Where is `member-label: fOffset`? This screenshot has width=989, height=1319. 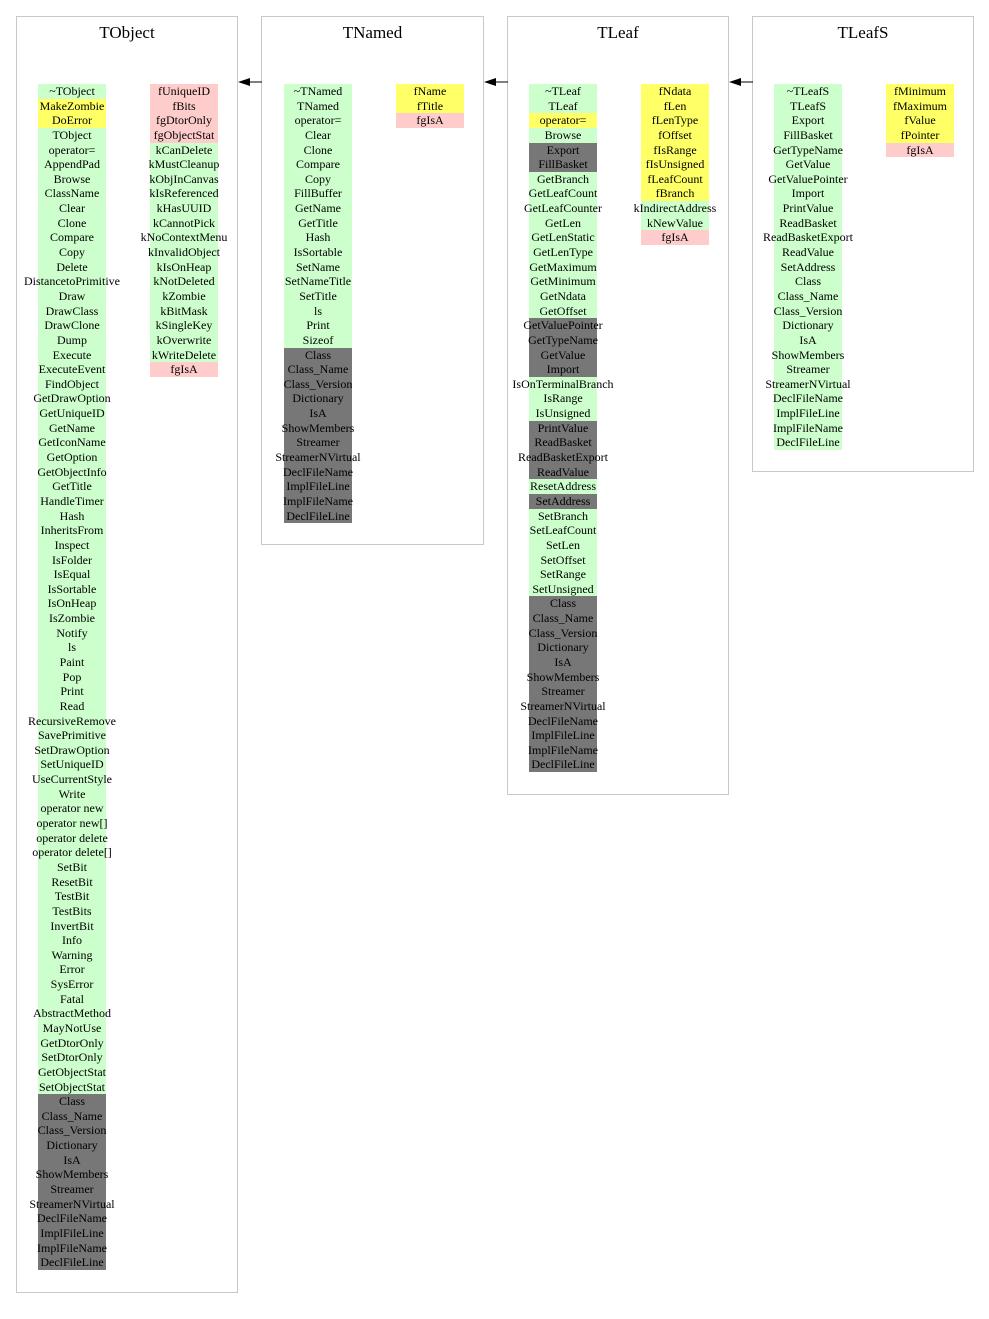
member-label: fOffset is located at coordinates (675, 134).